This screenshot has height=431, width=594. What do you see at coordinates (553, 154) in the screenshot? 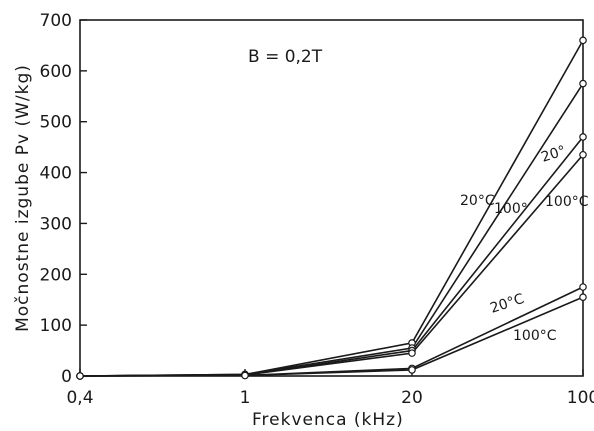
I see `annotation-20-upper-right: 20°` at bounding box center [553, 154].